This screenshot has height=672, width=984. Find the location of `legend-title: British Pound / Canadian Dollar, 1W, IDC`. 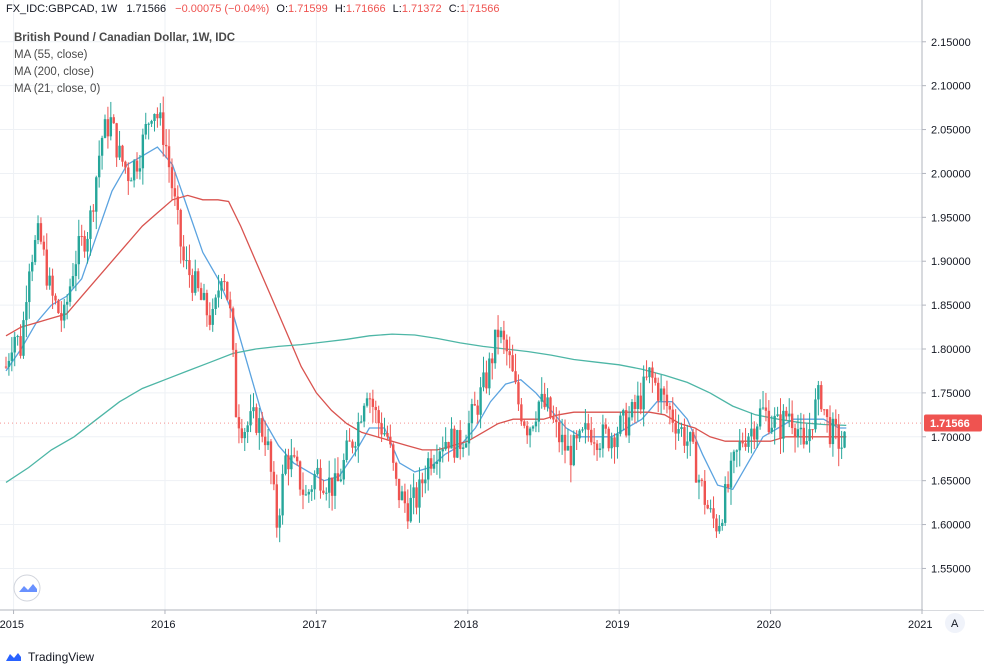

legend-title: British Pound / Canadian Dollar, 1W, IDC is located at coordinates (124, 38).